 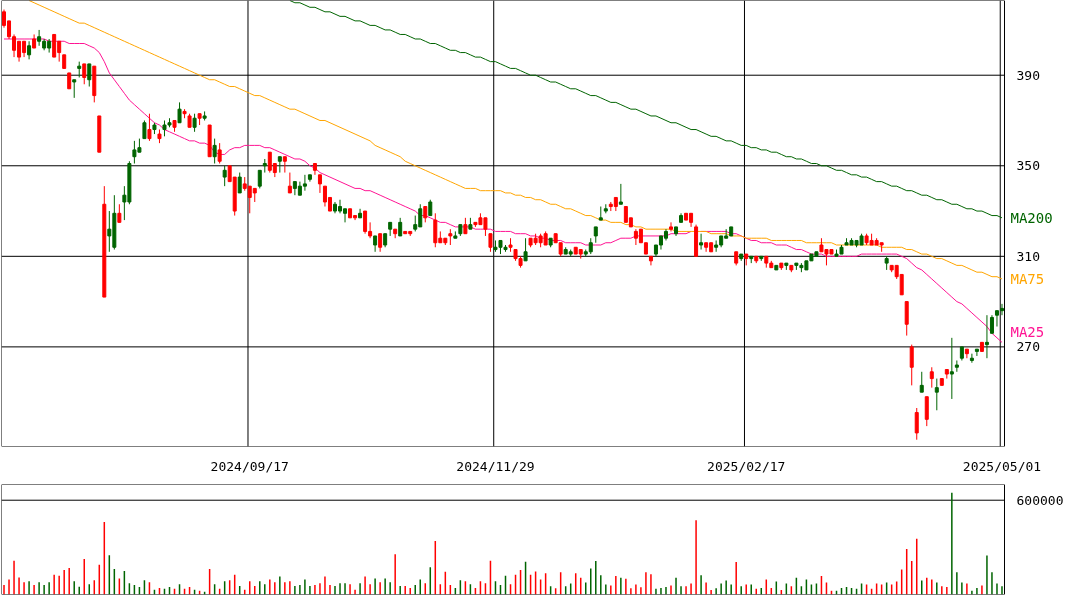 I want to click on x-tick-label: 2025/05/01, so click(x=1002, y=466).